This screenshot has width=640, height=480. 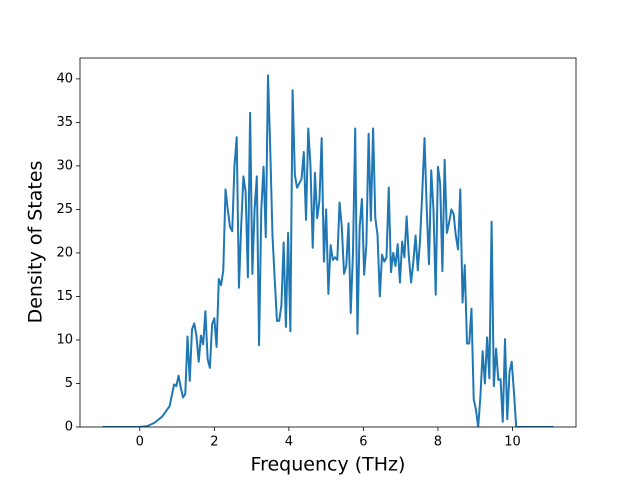 I want to click on y-tick-label: 20, so click(x=64, y=252).